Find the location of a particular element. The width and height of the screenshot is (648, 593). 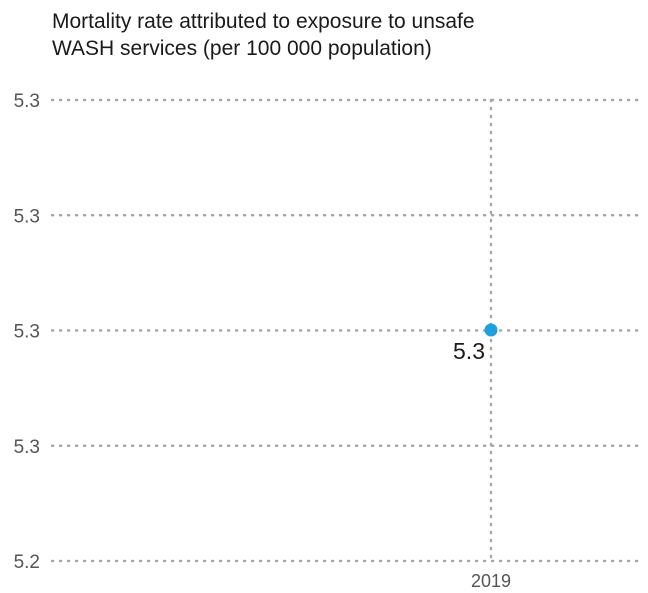

data-point is located at coordinates (491, 330).